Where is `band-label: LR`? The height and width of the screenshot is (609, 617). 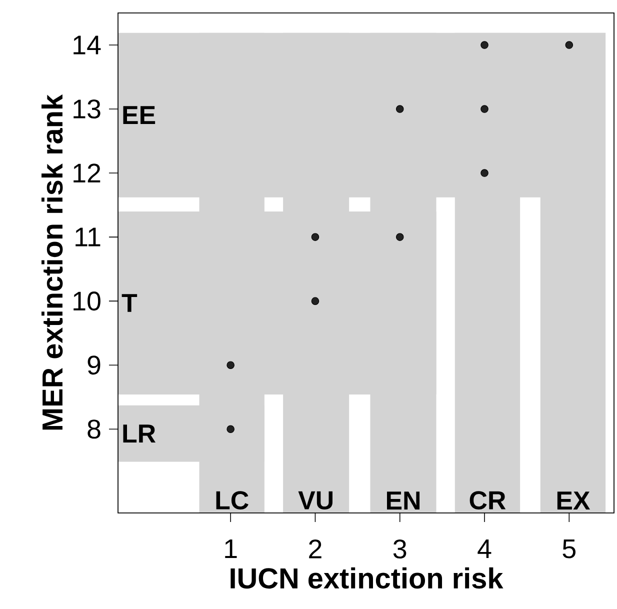 band-label: LR is located at coordinates (139, 433).